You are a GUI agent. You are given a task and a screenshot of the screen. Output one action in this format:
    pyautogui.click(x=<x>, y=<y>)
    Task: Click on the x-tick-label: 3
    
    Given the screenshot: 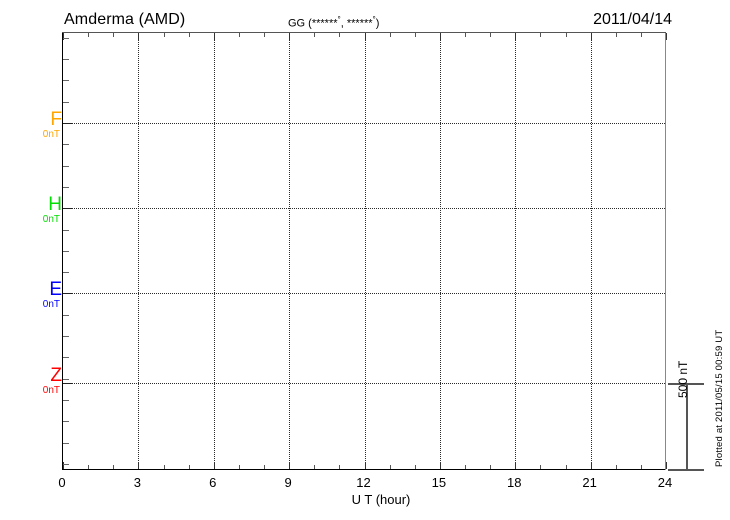 What is the action you would take?
    pyautogui.click(x=137, y=482)
    